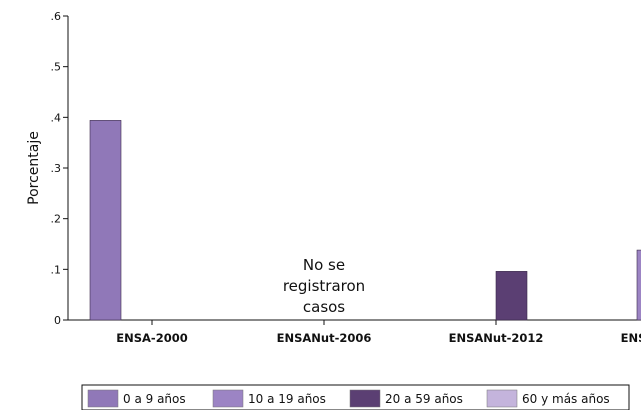 The width and height of the screenshot is (641, 410). Describe the element at coordinates (324, 338) in the screenshot. I see `x-tick-label: ENSANut-2006` at that location.